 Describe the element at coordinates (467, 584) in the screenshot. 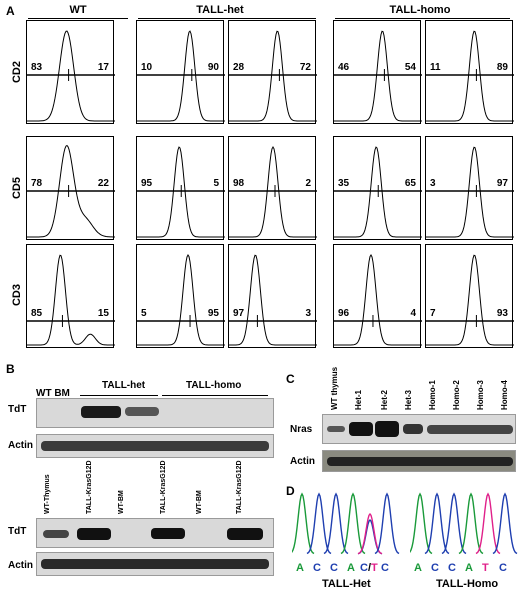

I see `caption-tall-homo: TALL-Homo` at that location.